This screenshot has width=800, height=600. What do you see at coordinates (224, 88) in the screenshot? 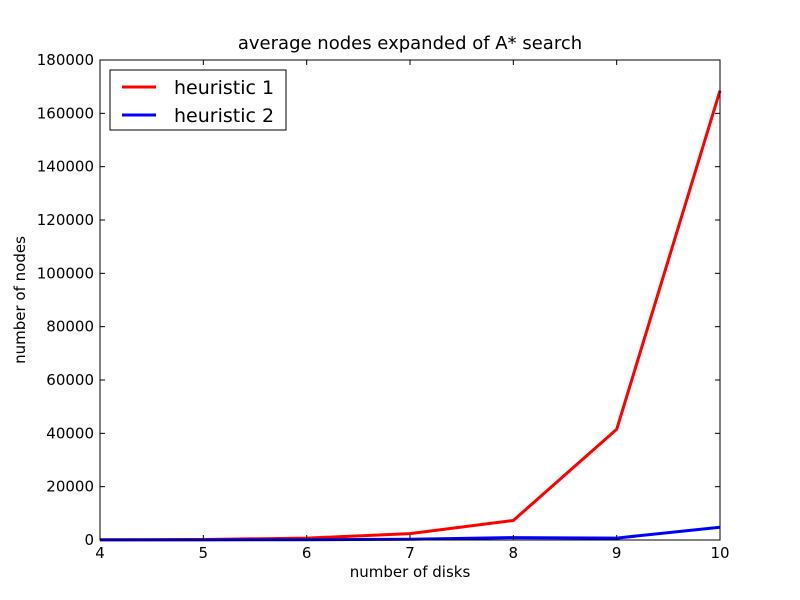
I see `legend-label-1: heuristic 1` at bounding box center [224, 88].